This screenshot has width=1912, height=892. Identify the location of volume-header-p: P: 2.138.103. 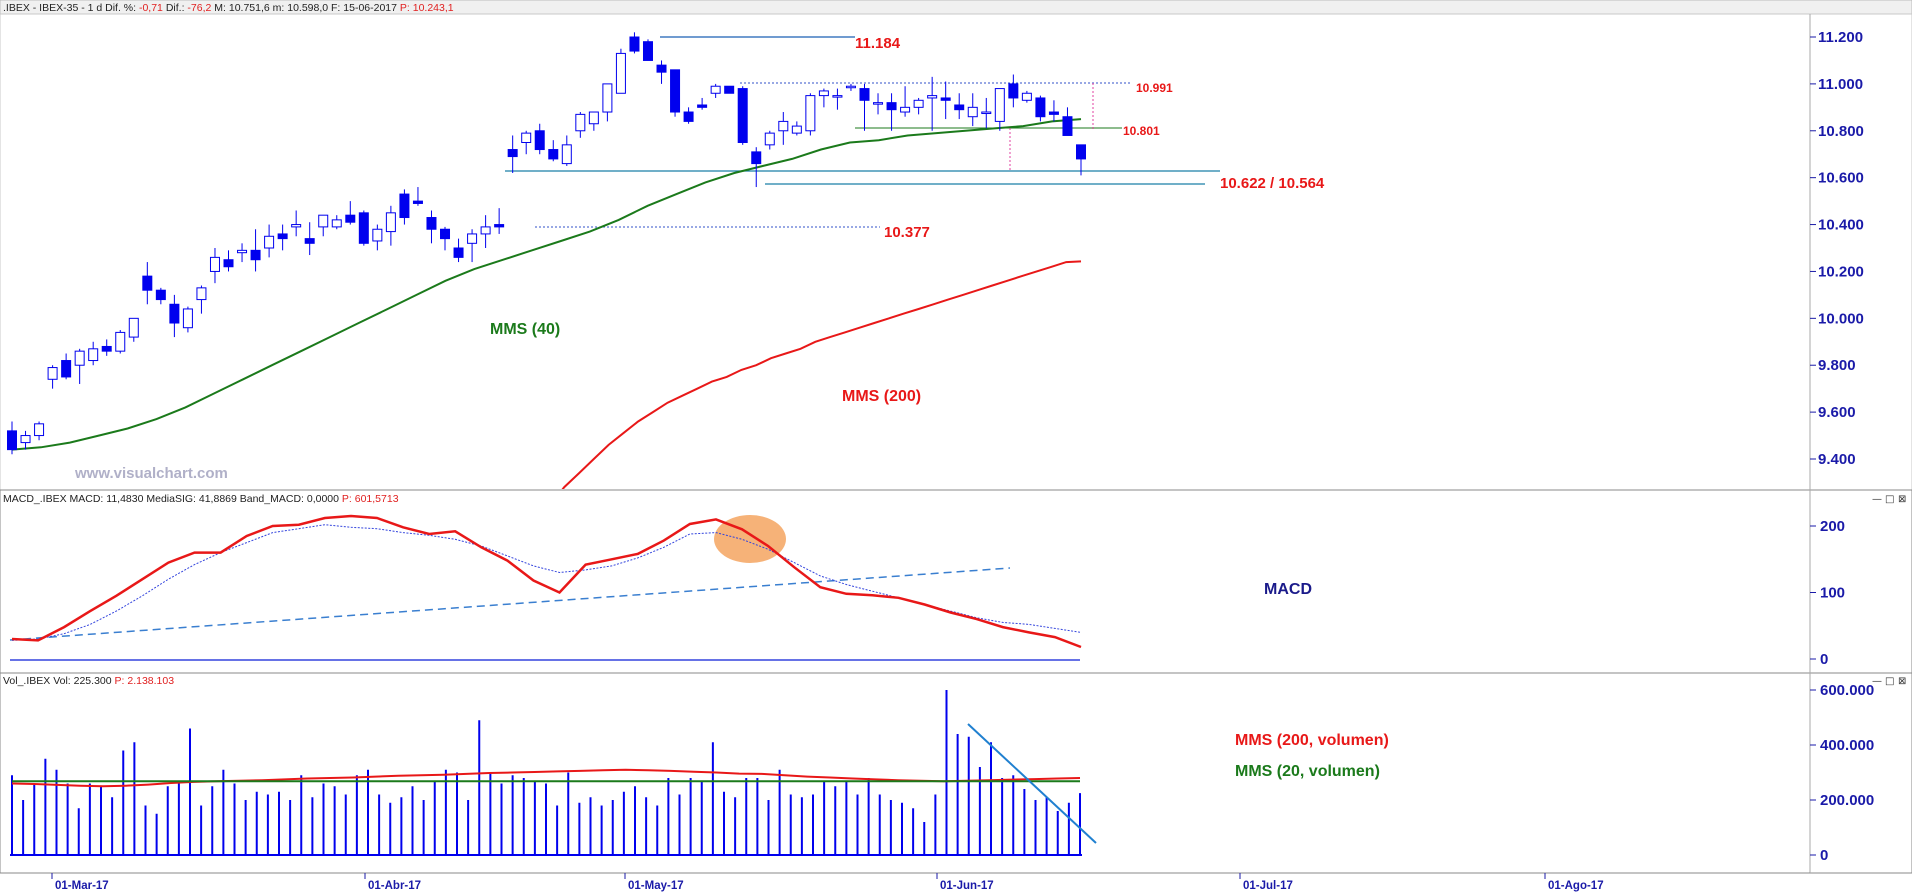
(145, 681).